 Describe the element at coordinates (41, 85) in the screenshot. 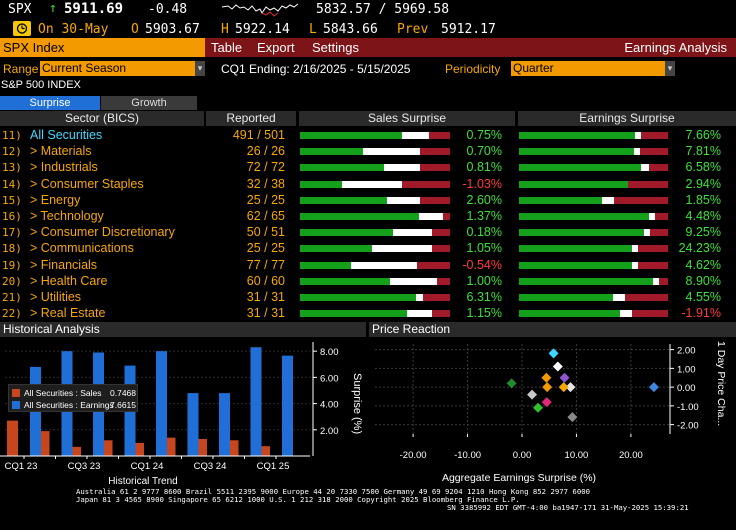

I see `universe-label: S&P 500 INDEX` at that location.